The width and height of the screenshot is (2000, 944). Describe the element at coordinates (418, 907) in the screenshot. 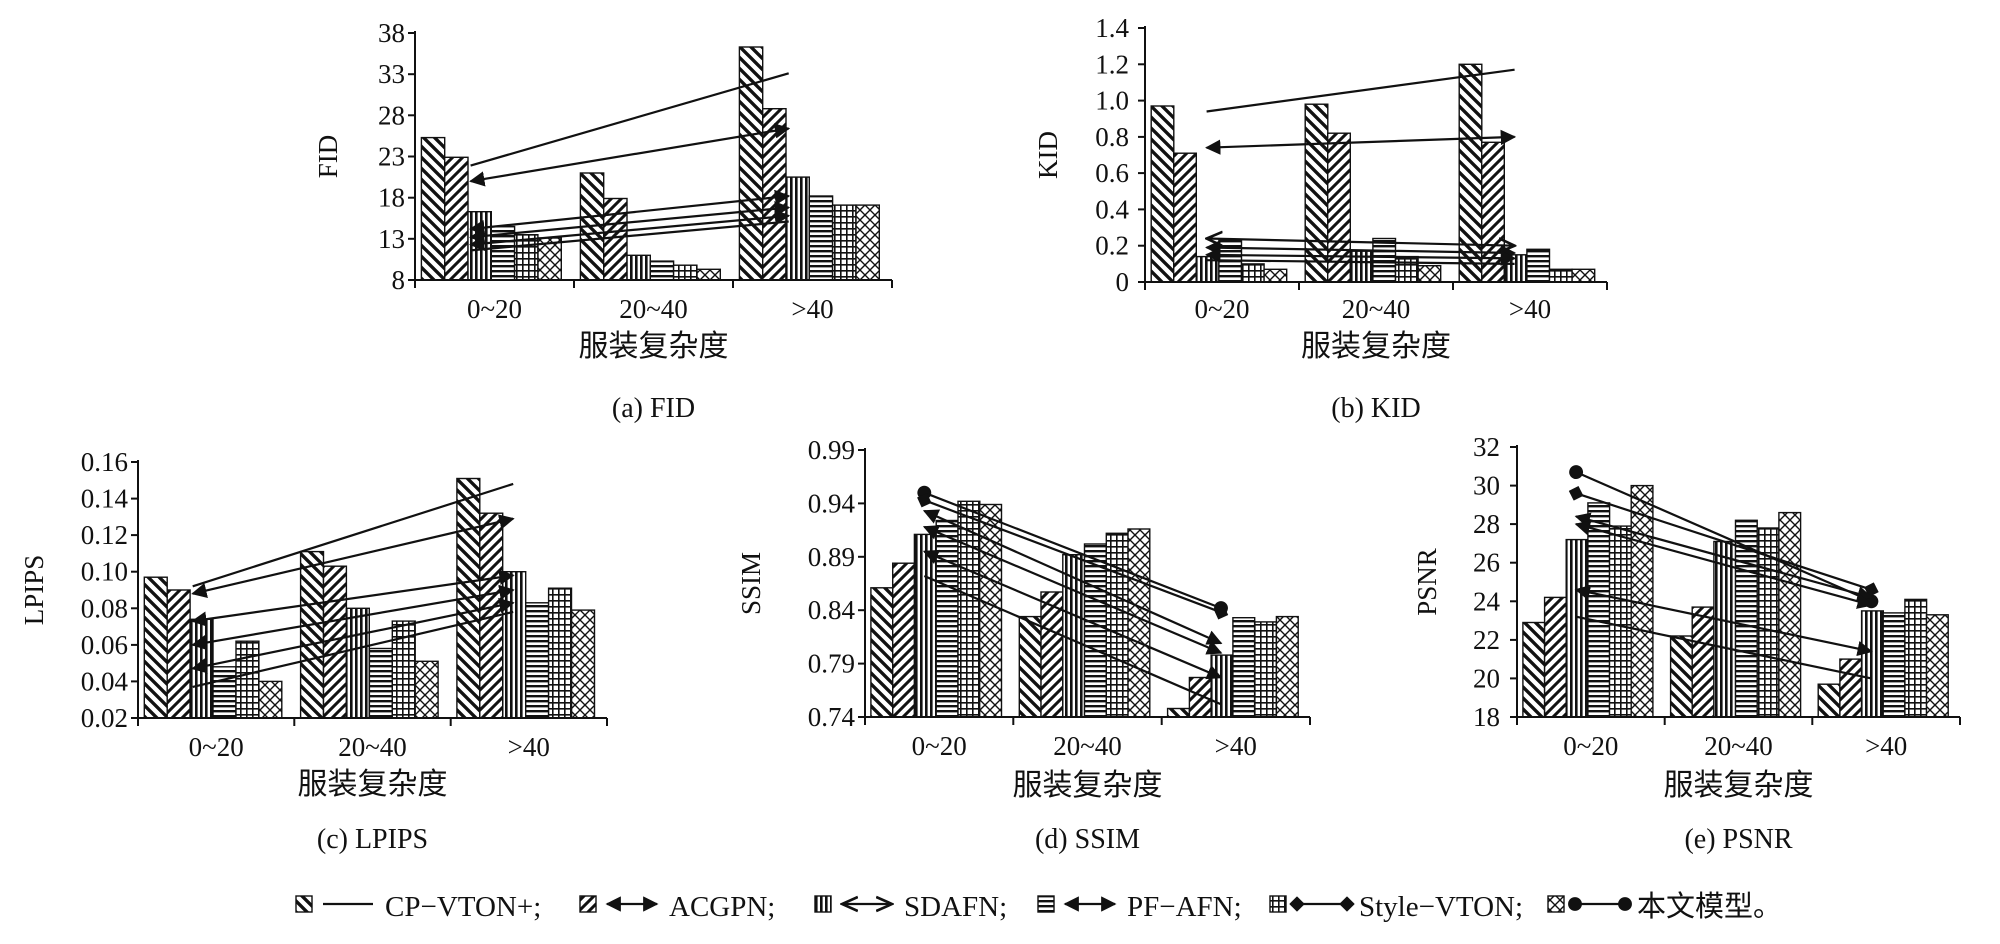

I see `legend-item: CP−VTON+;` at that location.